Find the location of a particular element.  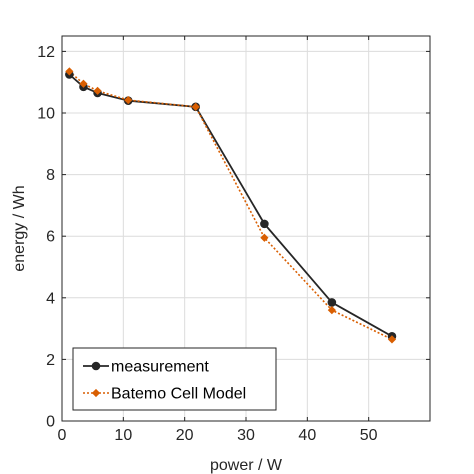

legend-label-measurement: measurement is located at coordinates (160, 367).